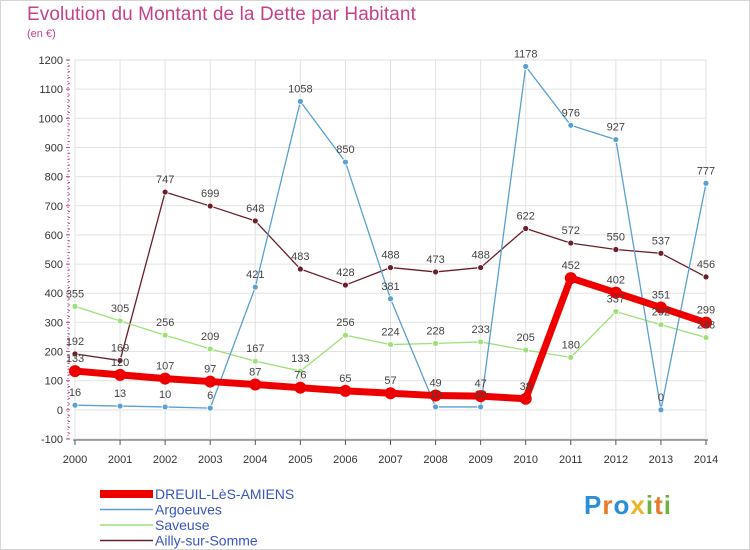 Image resolution: width=750 pixels, height=550 pixels. I want to click on data-label-saveuse: 305, so click(120, 309).